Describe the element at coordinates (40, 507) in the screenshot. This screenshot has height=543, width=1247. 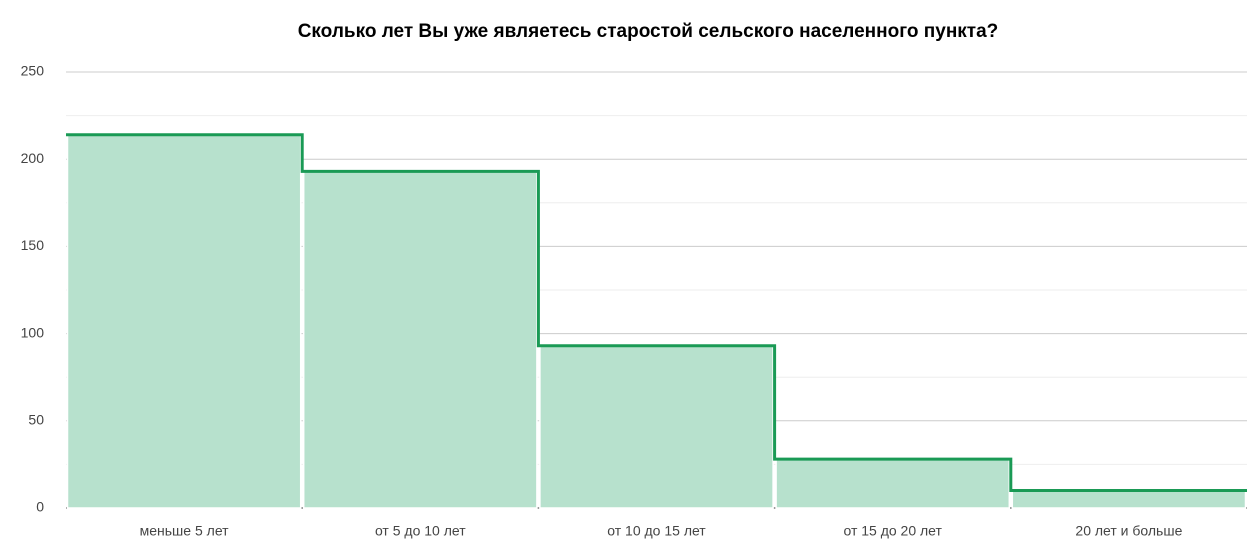
I see `y-tick-label: 0` at that location.